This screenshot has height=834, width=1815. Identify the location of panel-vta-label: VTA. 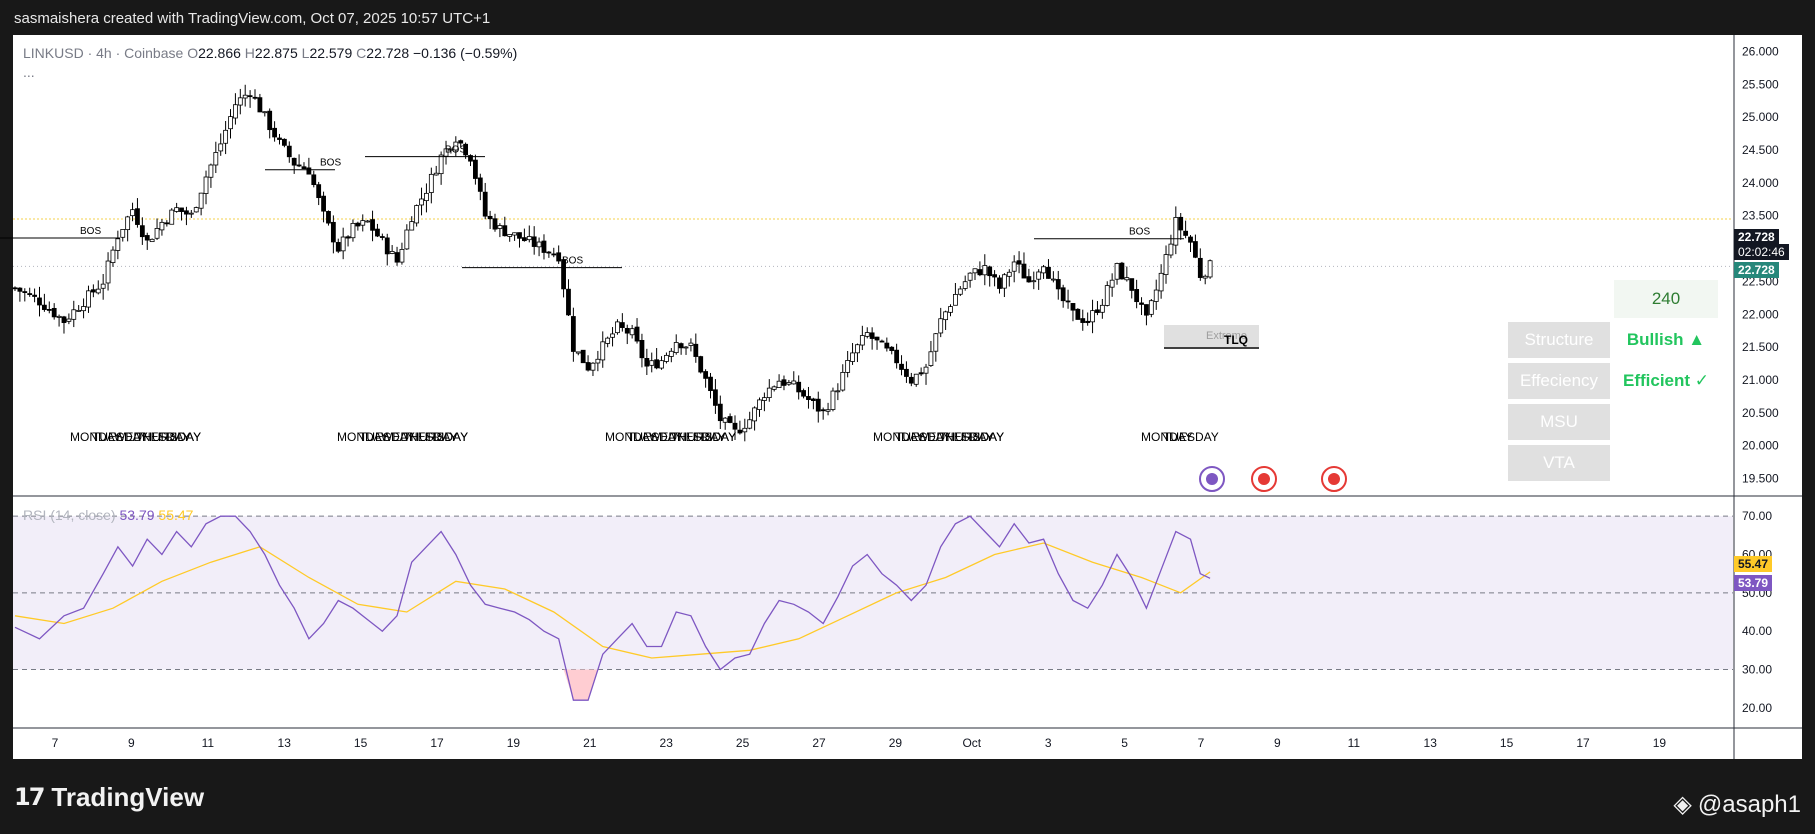
(1559, 463).